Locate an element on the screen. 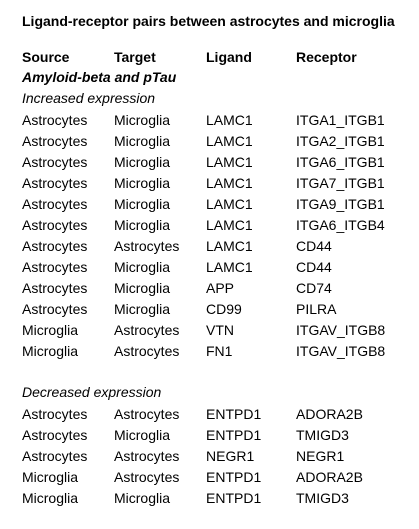 The image size is (419, 529). table-header: Source Target Ligand Receptor is located at coordinates (217, 56).